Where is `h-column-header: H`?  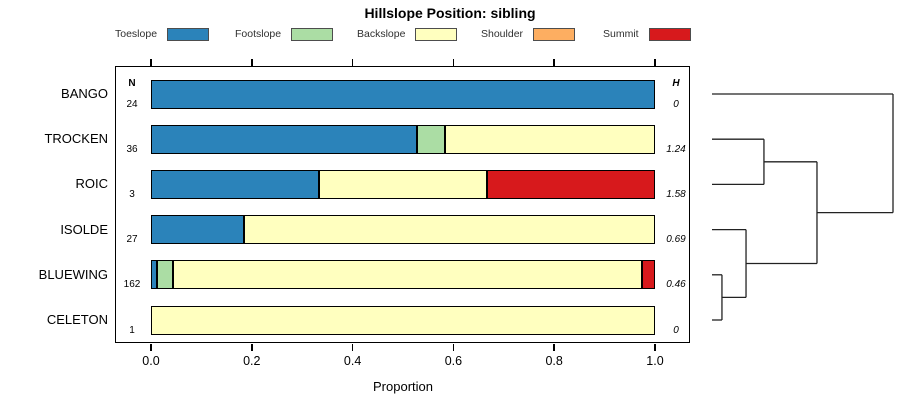
h-column-header: H is located at coordinates (676, 83).